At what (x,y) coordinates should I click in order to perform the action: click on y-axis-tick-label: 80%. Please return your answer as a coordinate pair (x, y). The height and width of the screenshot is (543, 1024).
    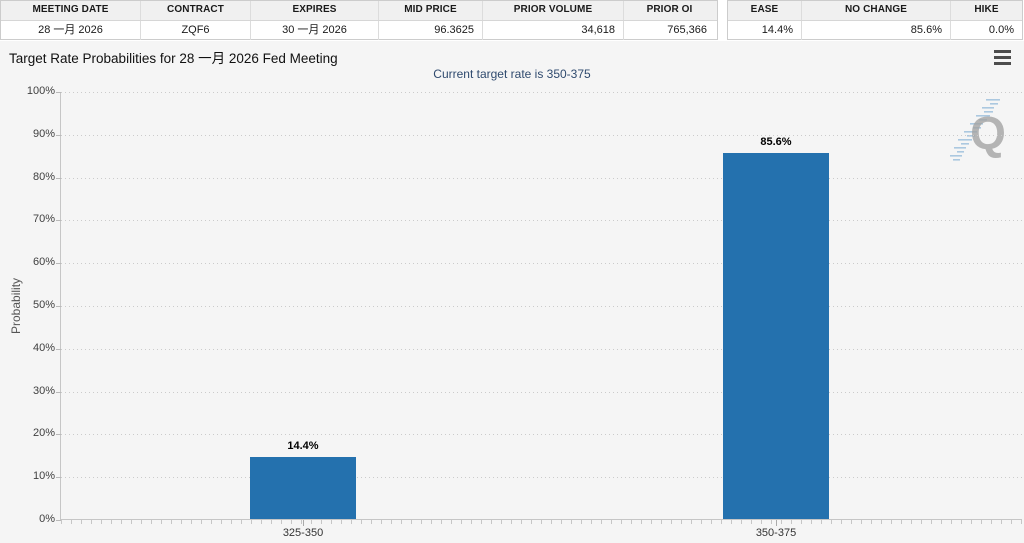
    Looking at the image, I should click on (43, 176).